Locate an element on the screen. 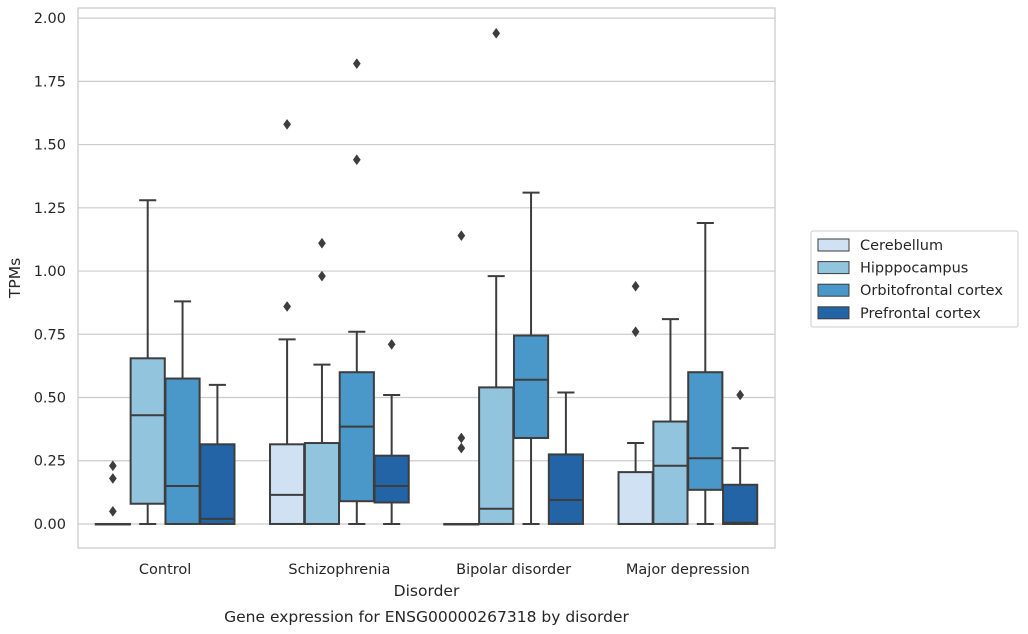 Image resolution: width=1028 pixels, height=634 pixels. y-tick-label: 0.00 is located at coordinates (50, 525).